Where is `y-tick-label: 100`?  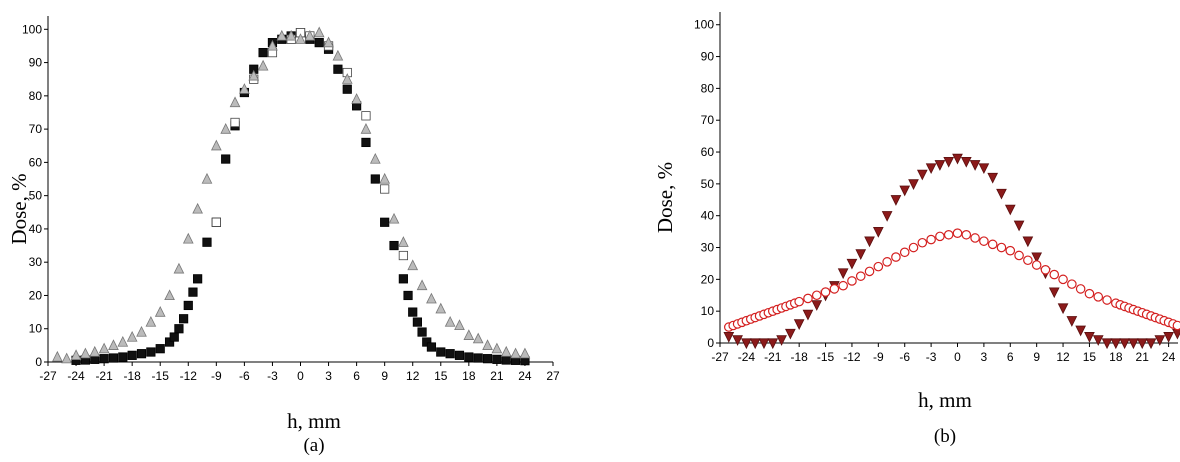
y-tick-label: 100 is located at coordinates (704, 25).